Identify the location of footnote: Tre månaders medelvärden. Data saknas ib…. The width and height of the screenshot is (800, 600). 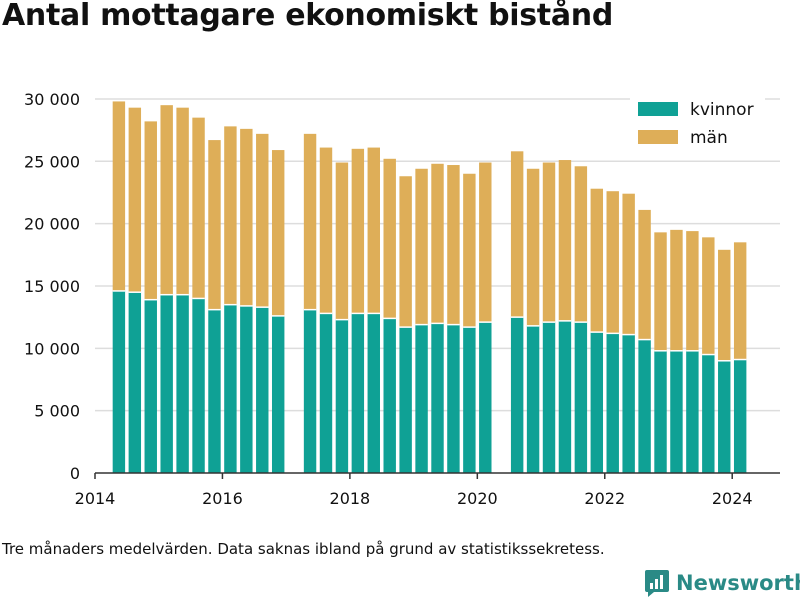
(303, 549).